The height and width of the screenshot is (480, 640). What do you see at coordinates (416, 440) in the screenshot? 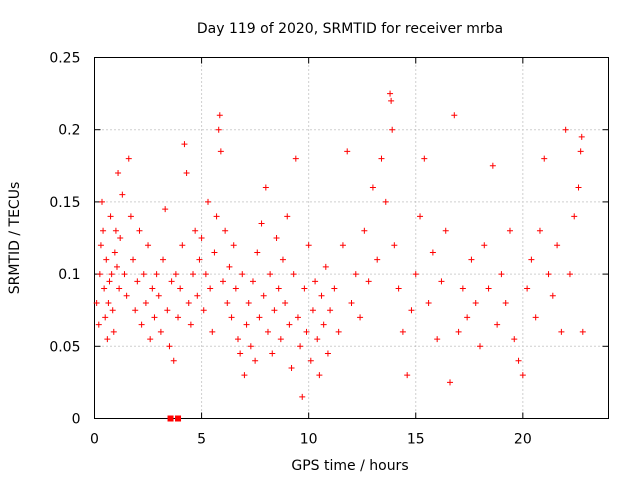
I see `x-tick-label: 15` at bounding box center [416, 440].